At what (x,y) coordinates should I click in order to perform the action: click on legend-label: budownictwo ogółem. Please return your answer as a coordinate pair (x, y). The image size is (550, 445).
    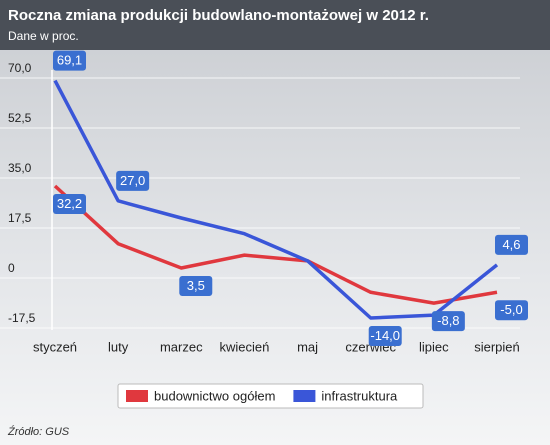
    Looking at the image, I should click on (214, 395).